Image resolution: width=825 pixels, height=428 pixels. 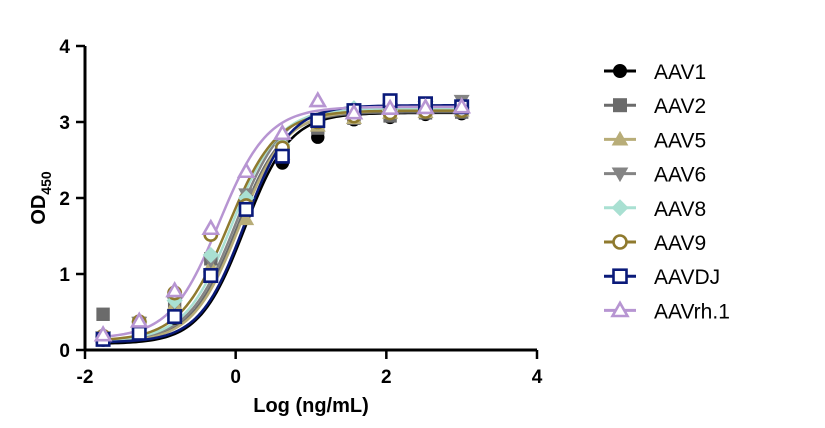 I want to click on legend-item-aav2: AAV2, so click(x=655, y=106).